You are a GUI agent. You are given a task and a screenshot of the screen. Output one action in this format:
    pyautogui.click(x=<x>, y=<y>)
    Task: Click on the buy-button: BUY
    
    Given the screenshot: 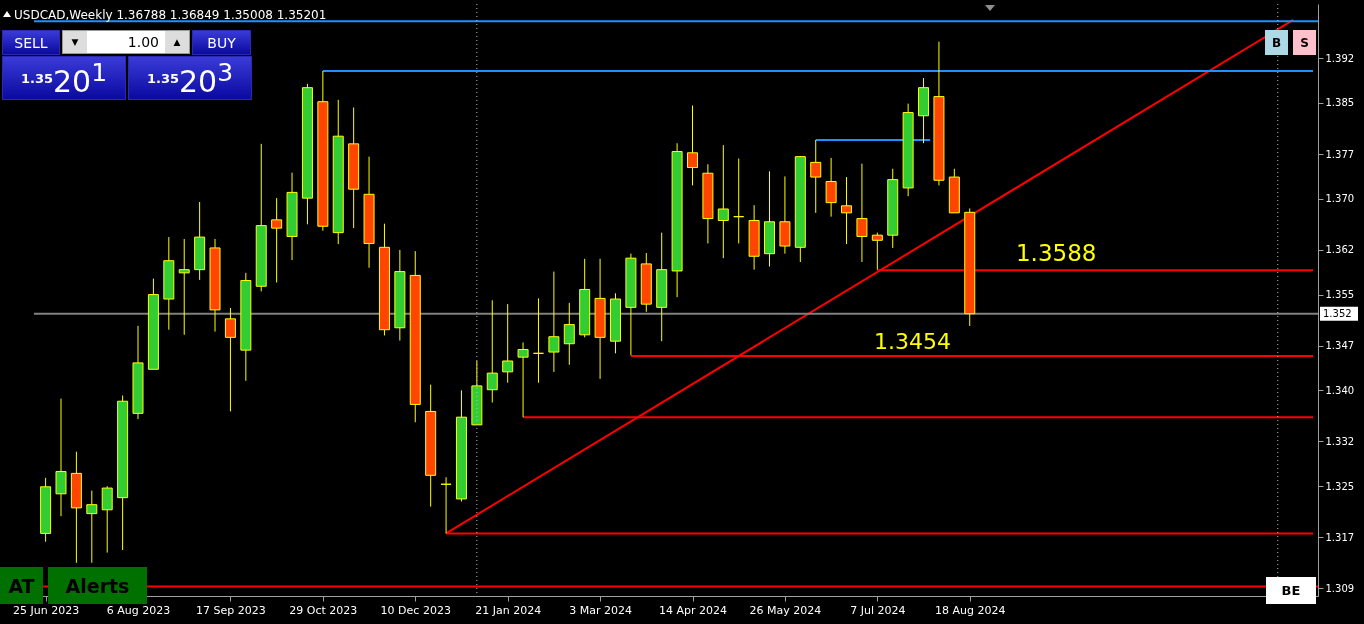 What is the action you would take?
    pyautogui.click(x=221, y=42)
    